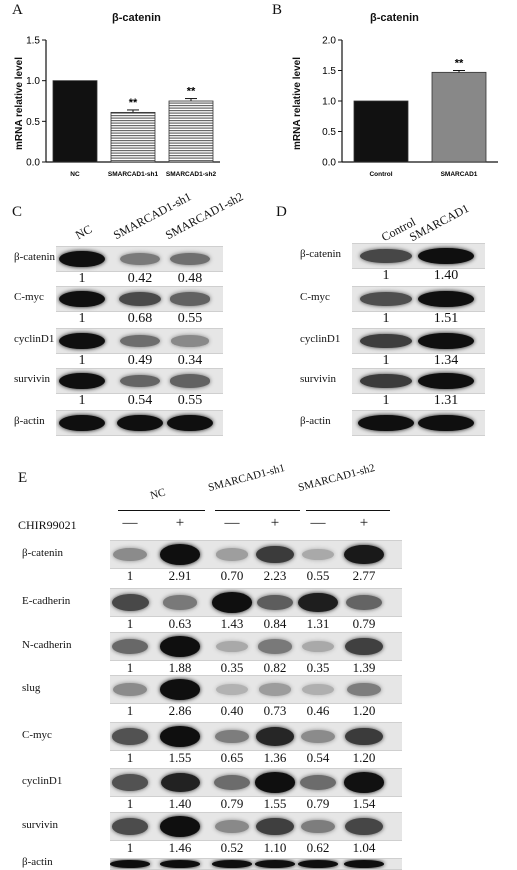 Image resolution: width=517 pixels, height=870 pixels. Describe the element at coordinates (43, 552) in the screenshot. I see `blot-row-label: β-catenin` at that location.